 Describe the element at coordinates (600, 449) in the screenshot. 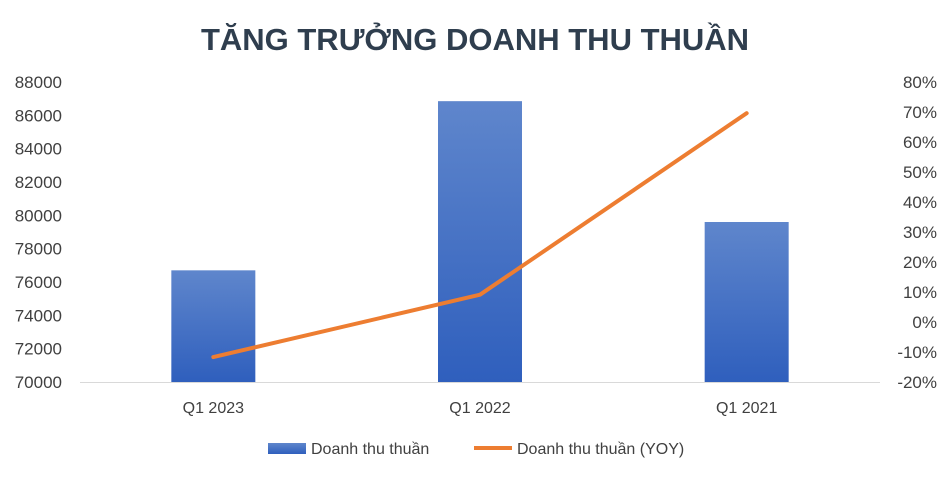

I see `legend-label-line: Doanh thu thuần (YOY)` at that location.